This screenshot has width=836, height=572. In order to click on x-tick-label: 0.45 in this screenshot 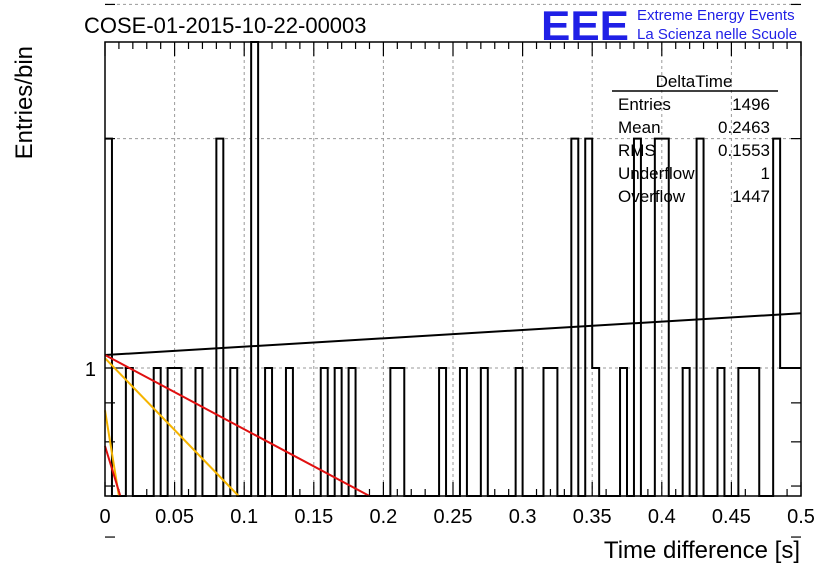, I will do `click(731, 517)`.